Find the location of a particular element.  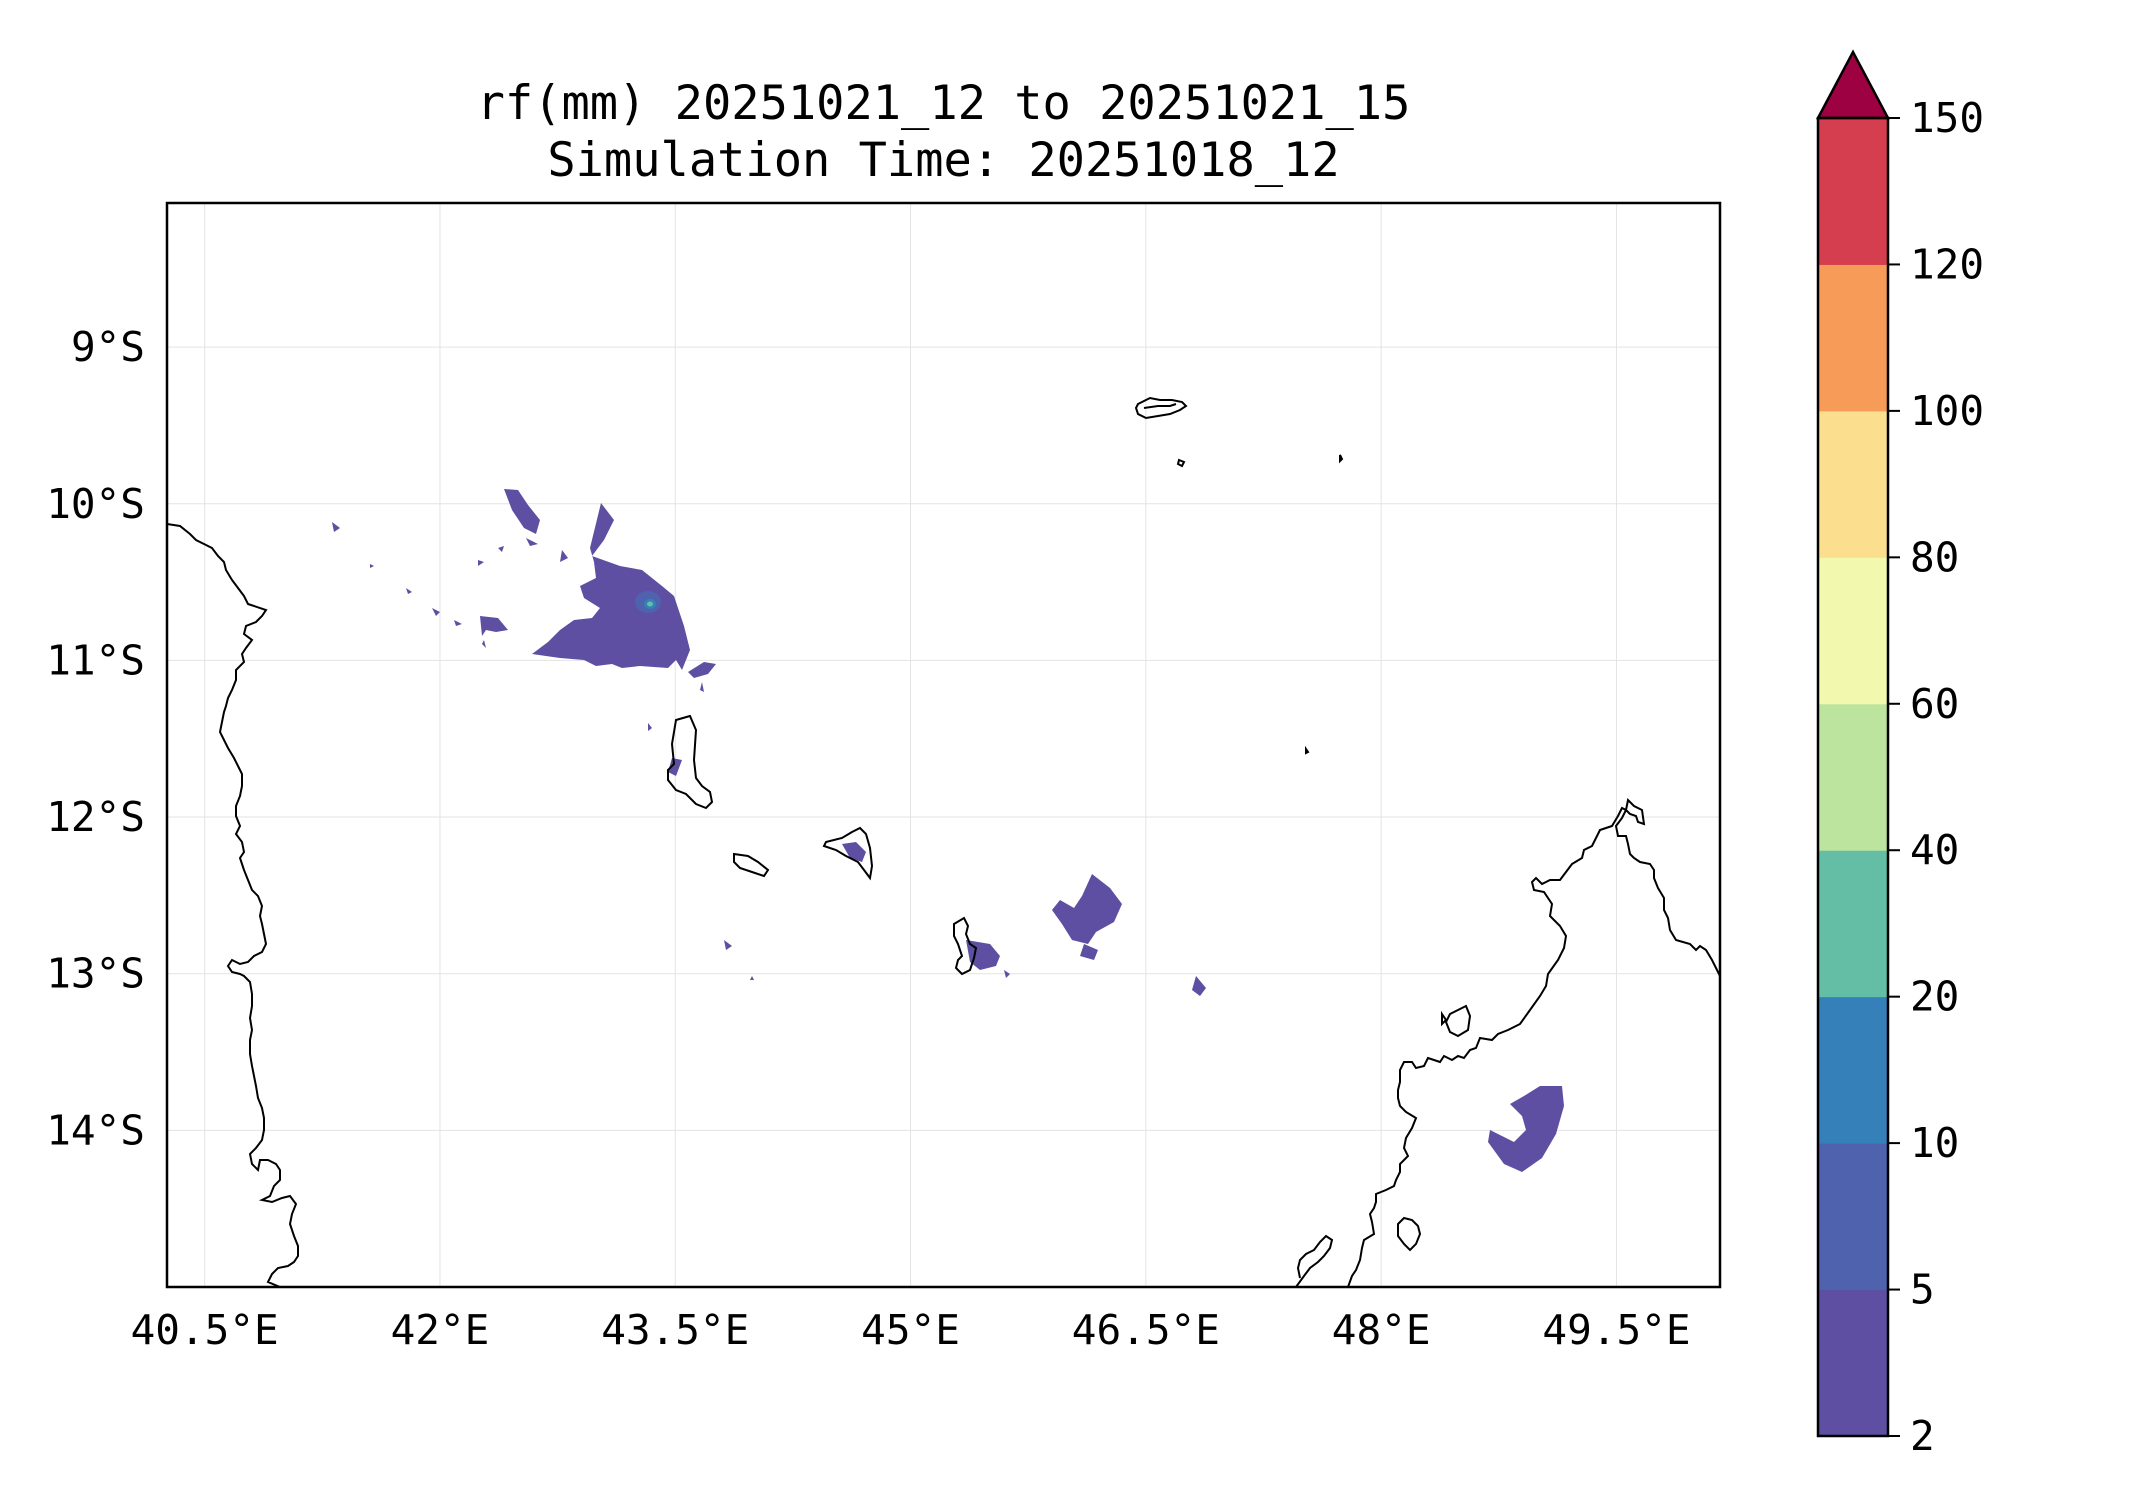

colorbar-tick-label: 5 is located at coordinates (1922, 1290).